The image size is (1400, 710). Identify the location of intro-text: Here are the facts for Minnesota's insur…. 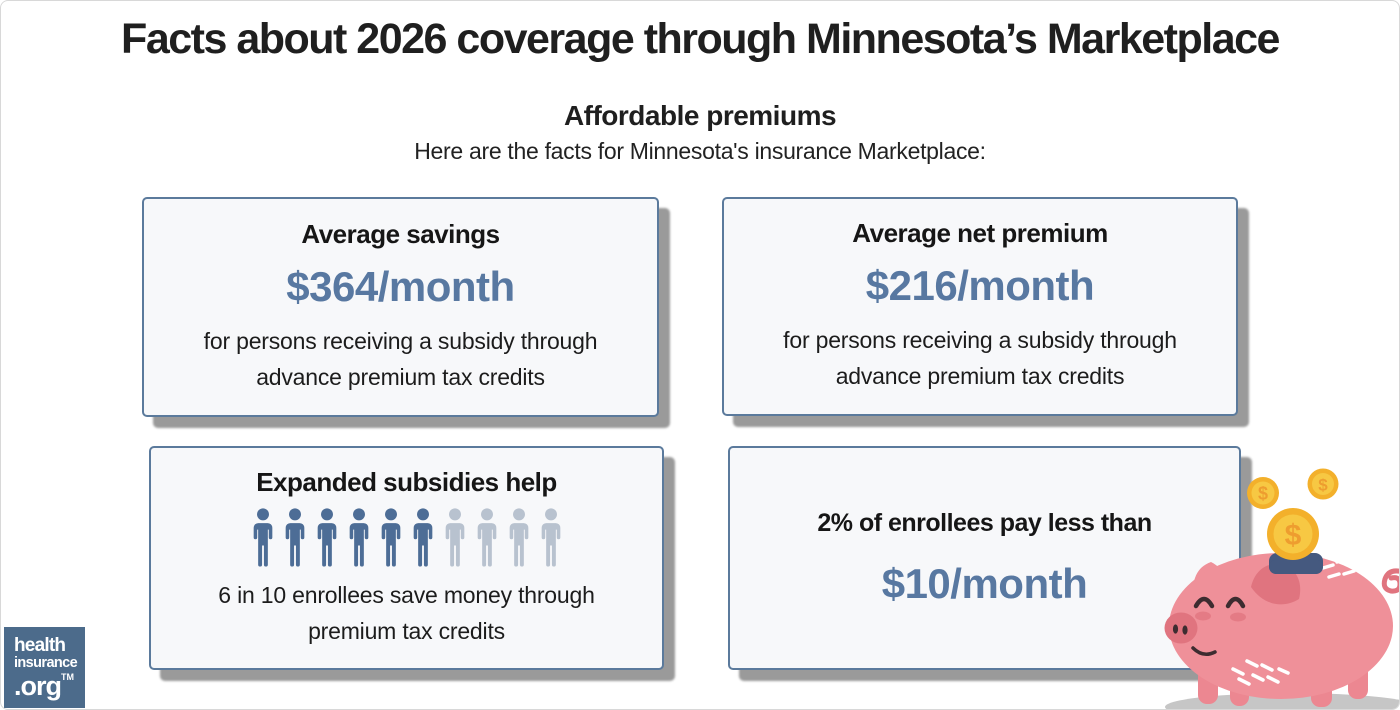
(700, 151).